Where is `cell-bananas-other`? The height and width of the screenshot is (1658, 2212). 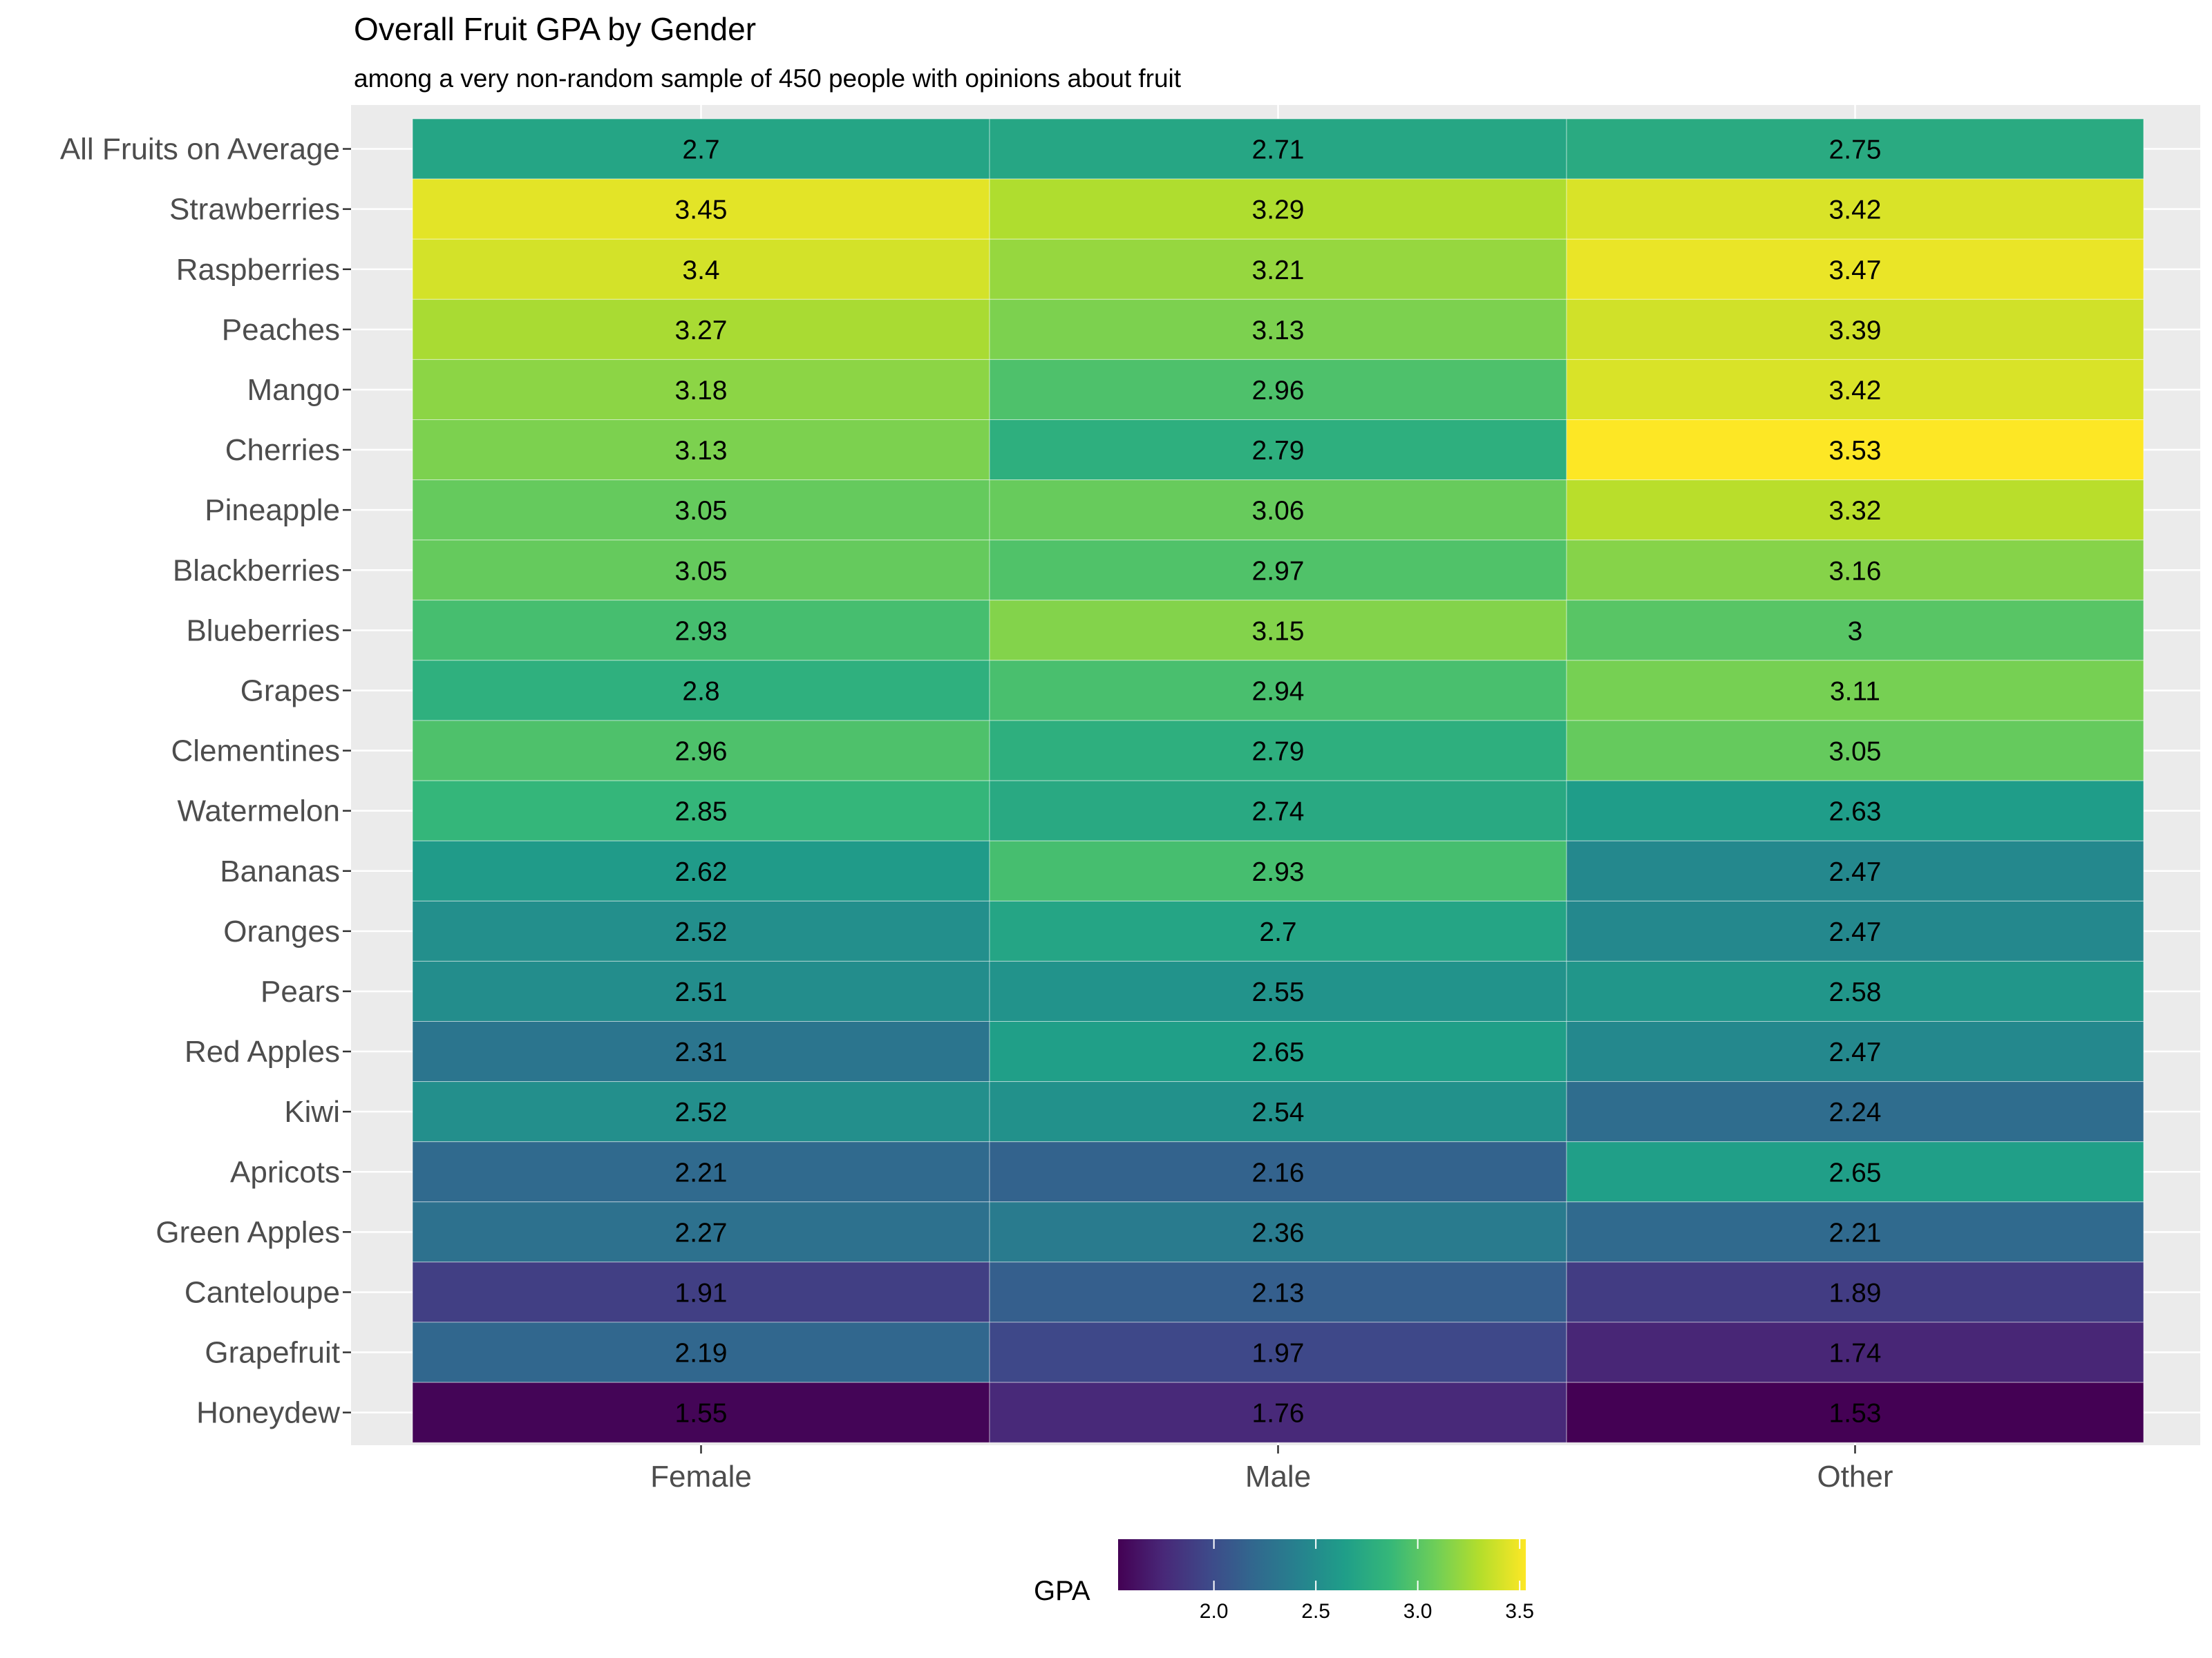
cell-bananas-other is located at coordinates (1855, 871).